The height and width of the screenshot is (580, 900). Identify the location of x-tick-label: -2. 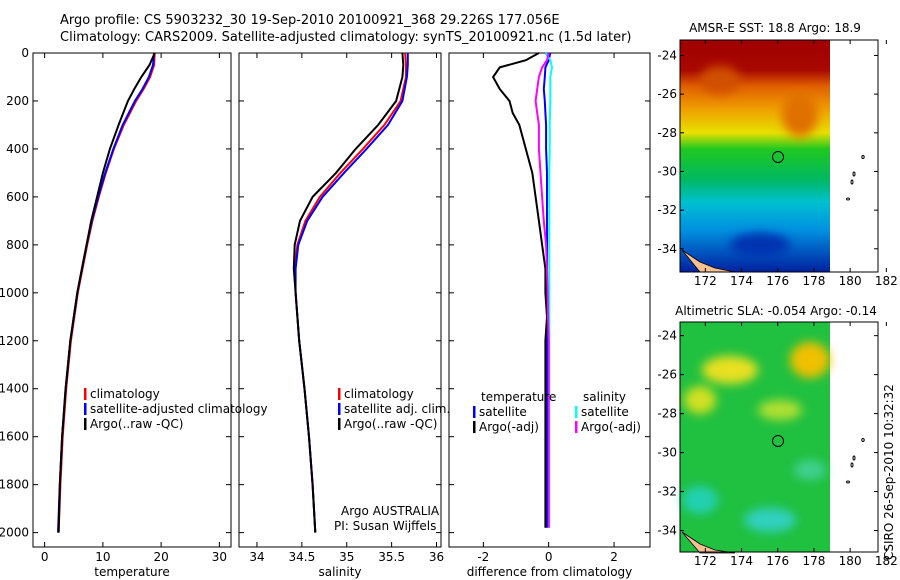
(483, 557).